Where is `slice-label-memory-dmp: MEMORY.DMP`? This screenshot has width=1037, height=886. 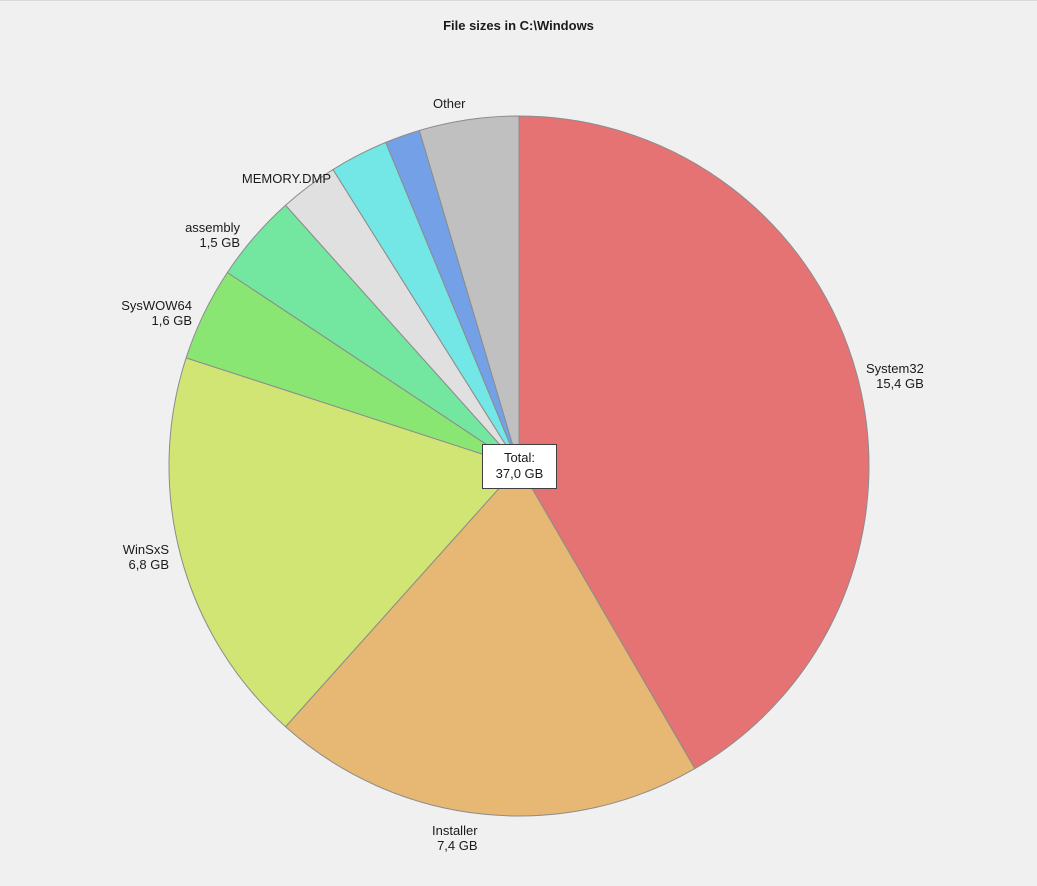
slice-label-memory-dmp: MEMORY.DMP is located at coordinates (286, 178).